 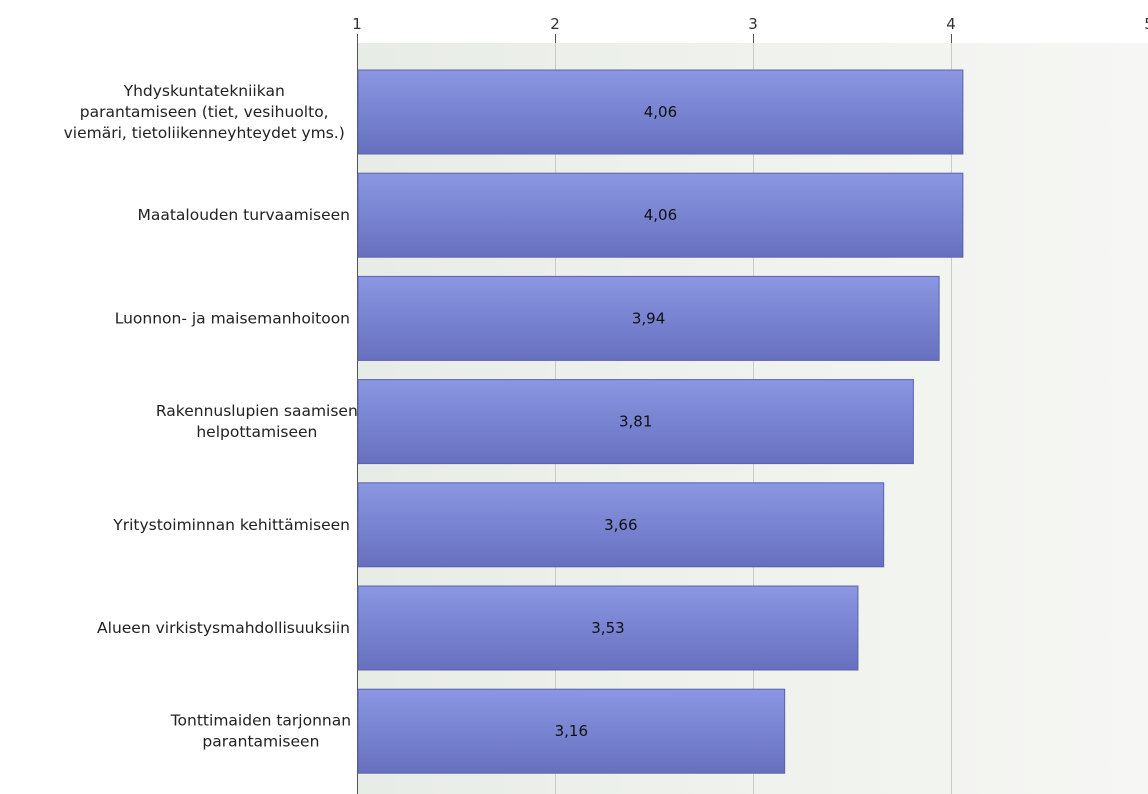 I want to click on data-label: 3,81, so click(x=635, y=422).